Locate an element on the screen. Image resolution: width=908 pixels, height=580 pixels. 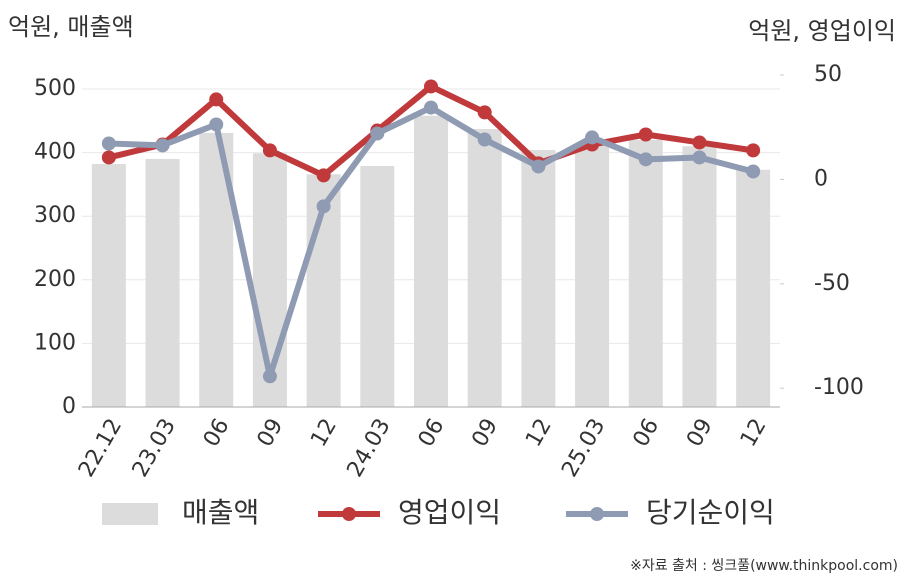
legend-label: 당기순이익 is located at coordinates (710, 512).